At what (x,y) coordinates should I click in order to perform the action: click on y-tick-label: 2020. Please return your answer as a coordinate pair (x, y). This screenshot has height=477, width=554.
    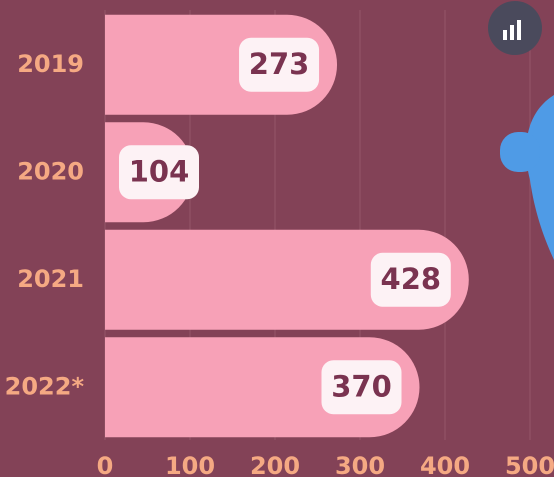
    Looking at the image, I should click on (50, 171).